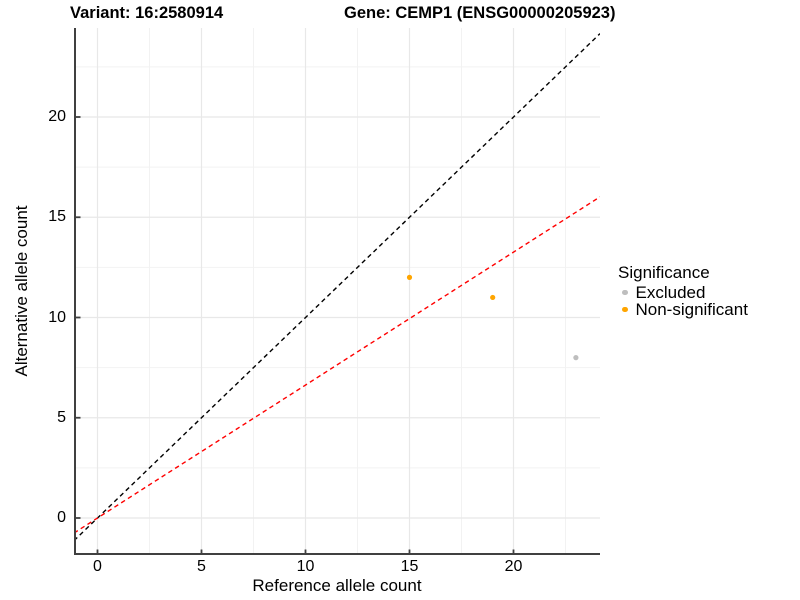  What do you see at coordinates (147, 13) in the screenshot?
I see `plot-title-variant: Variant: 16:2580914` at bounding box center [147, 13].